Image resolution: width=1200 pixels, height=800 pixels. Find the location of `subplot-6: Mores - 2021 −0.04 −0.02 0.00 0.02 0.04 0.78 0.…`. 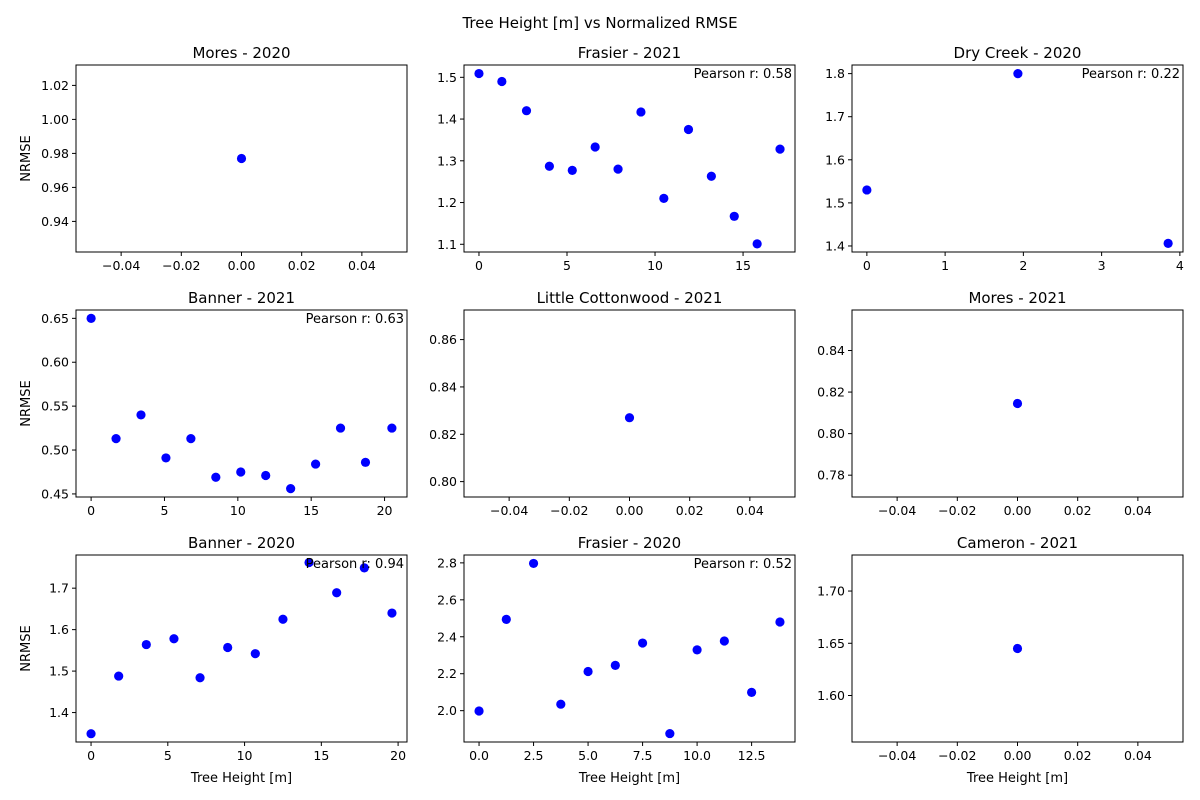

subplot-6: Mores - 2021 −0.04 −0.02 0.00 0.02 0.04 0.78 0.… is located at coordinates (1000, 403).